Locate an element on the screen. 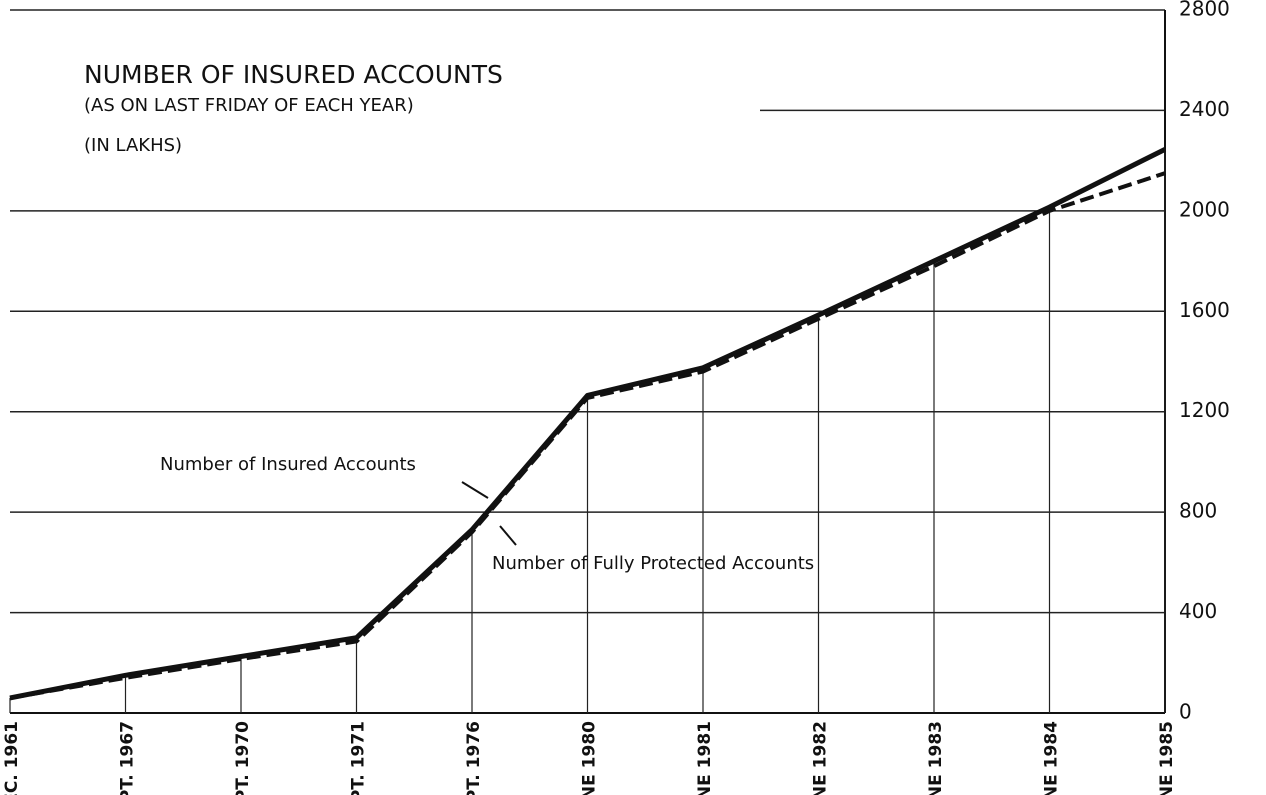 Image resolution: width=1266 pixels, height=795 pixels. annotation: Number of Fully Protected Accounts is located at coordinates (653, 563).